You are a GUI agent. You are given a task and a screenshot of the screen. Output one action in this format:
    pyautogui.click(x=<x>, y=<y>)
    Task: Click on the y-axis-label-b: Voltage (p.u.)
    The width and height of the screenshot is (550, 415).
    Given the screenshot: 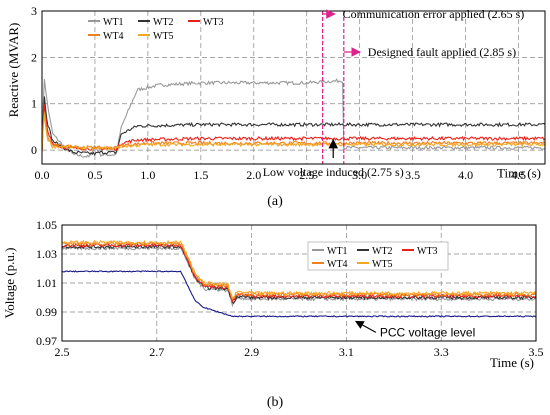 What is the action you would take?
    pyautogui.click(x=9, y=283)
    